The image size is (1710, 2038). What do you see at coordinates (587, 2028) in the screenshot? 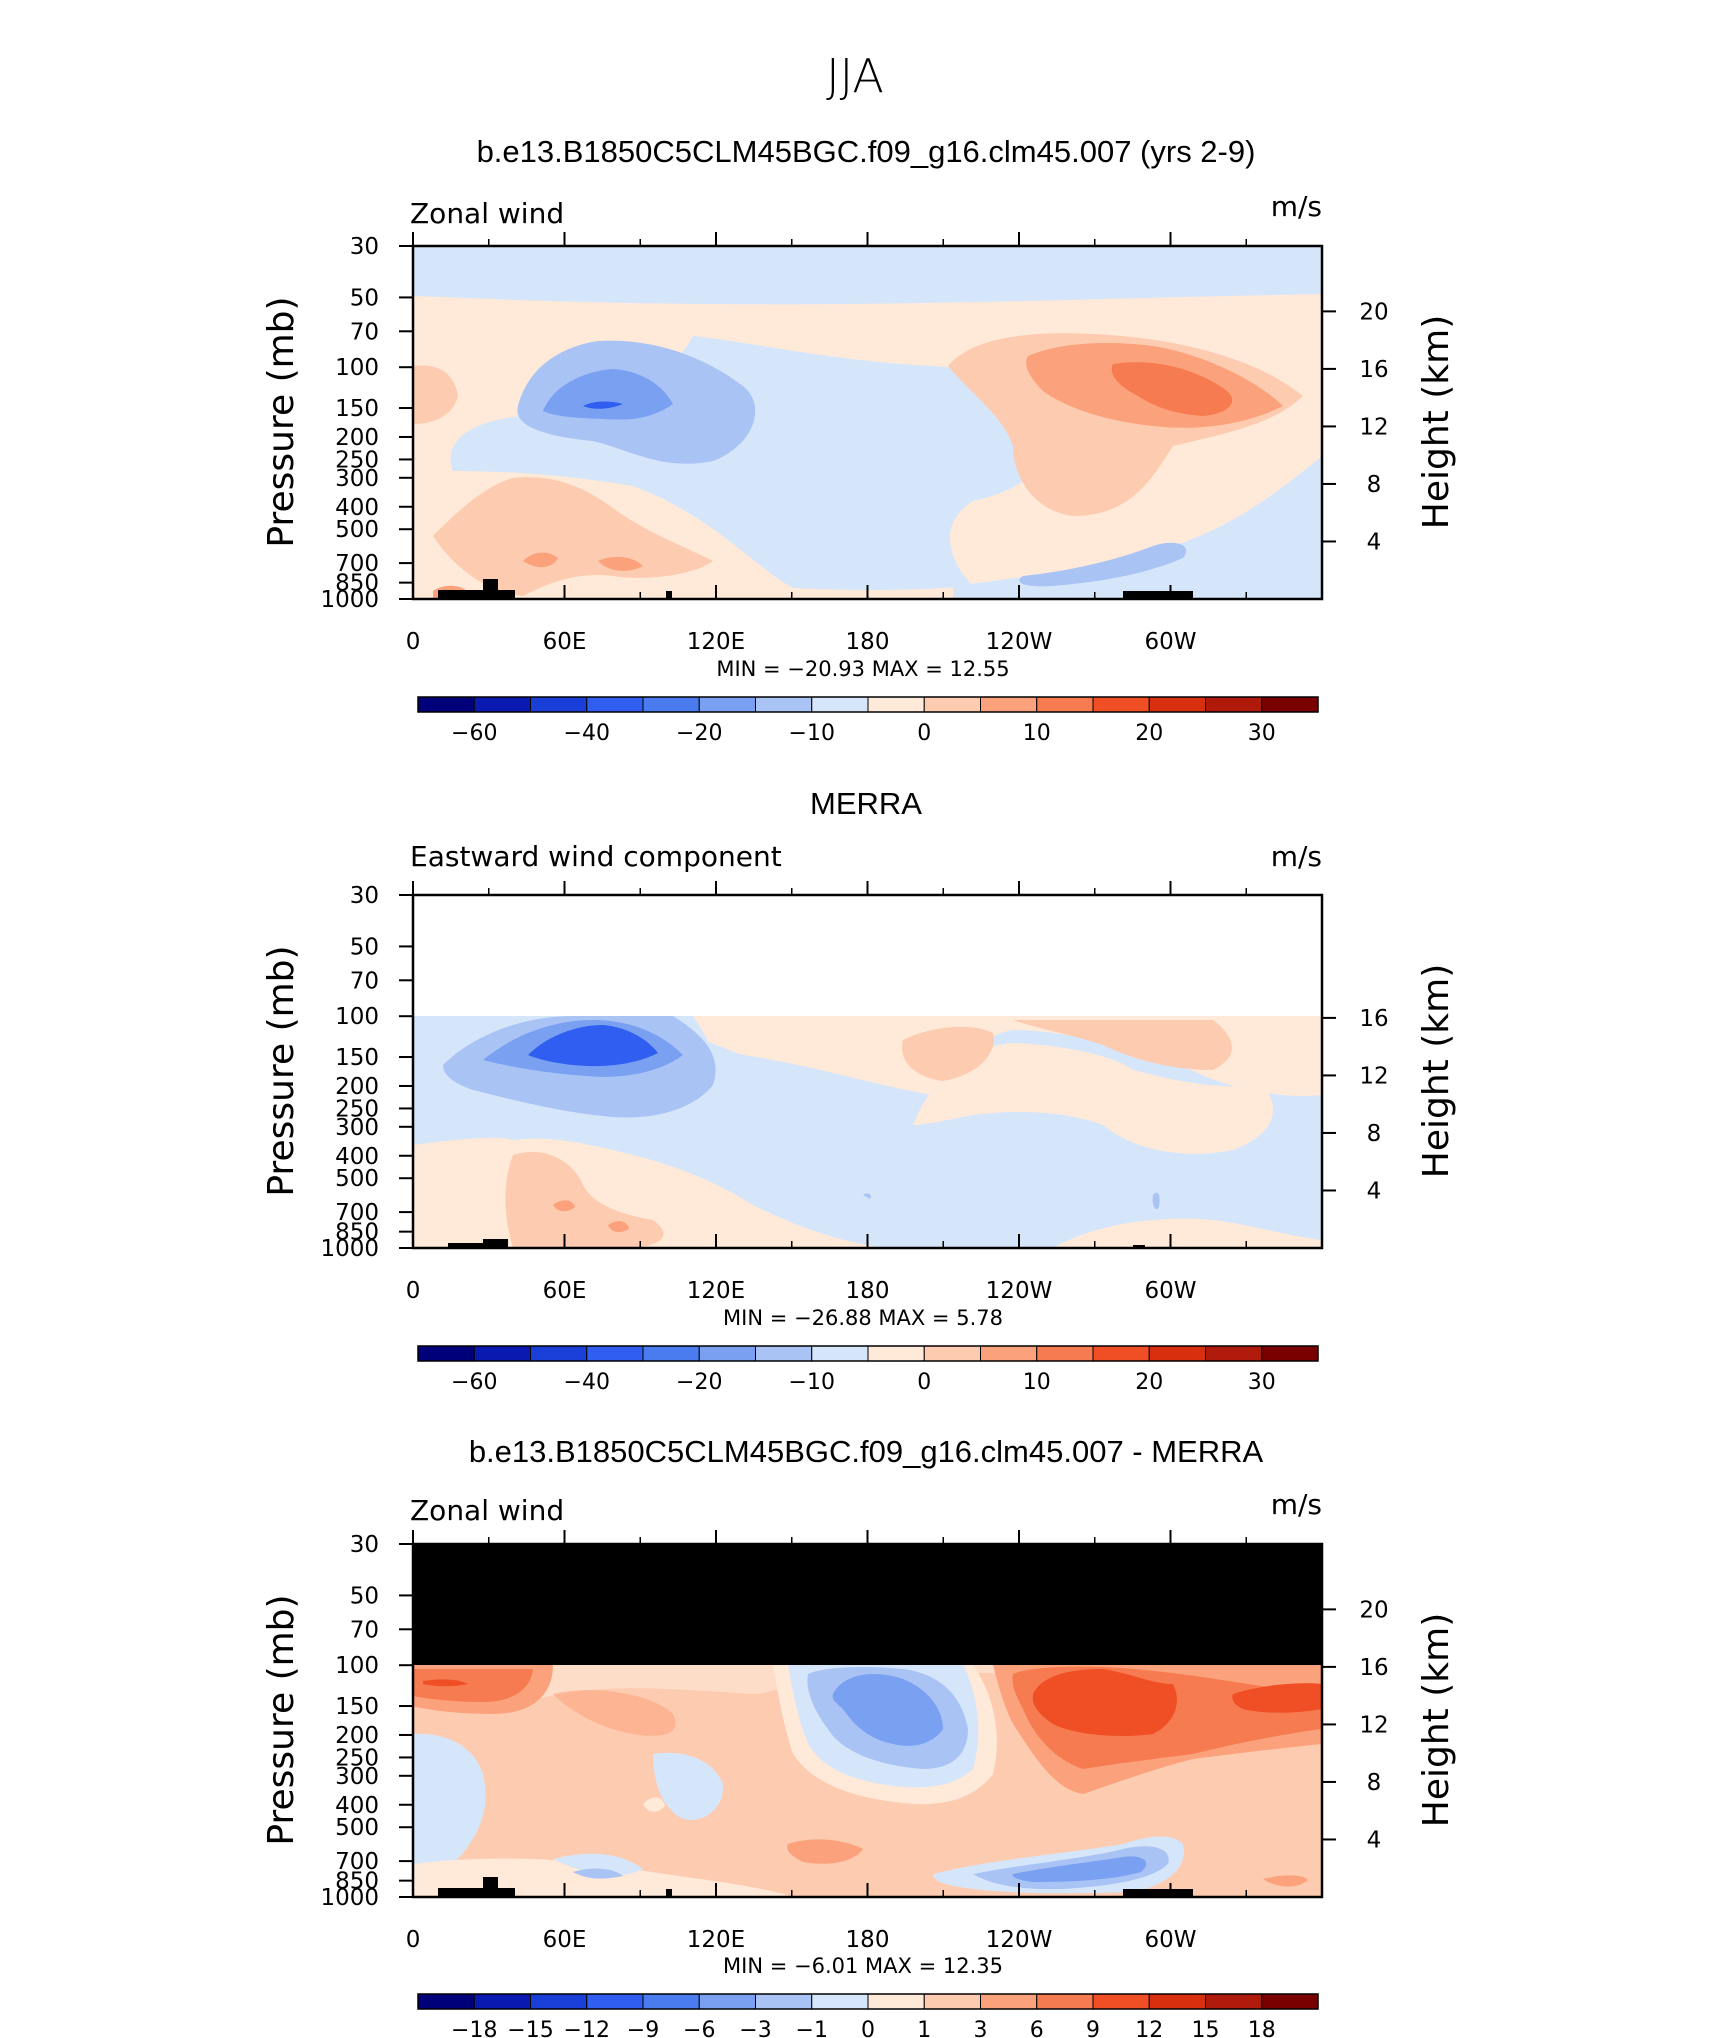
I see `colorbar-label: −12` at bounding box center [587, 2028].